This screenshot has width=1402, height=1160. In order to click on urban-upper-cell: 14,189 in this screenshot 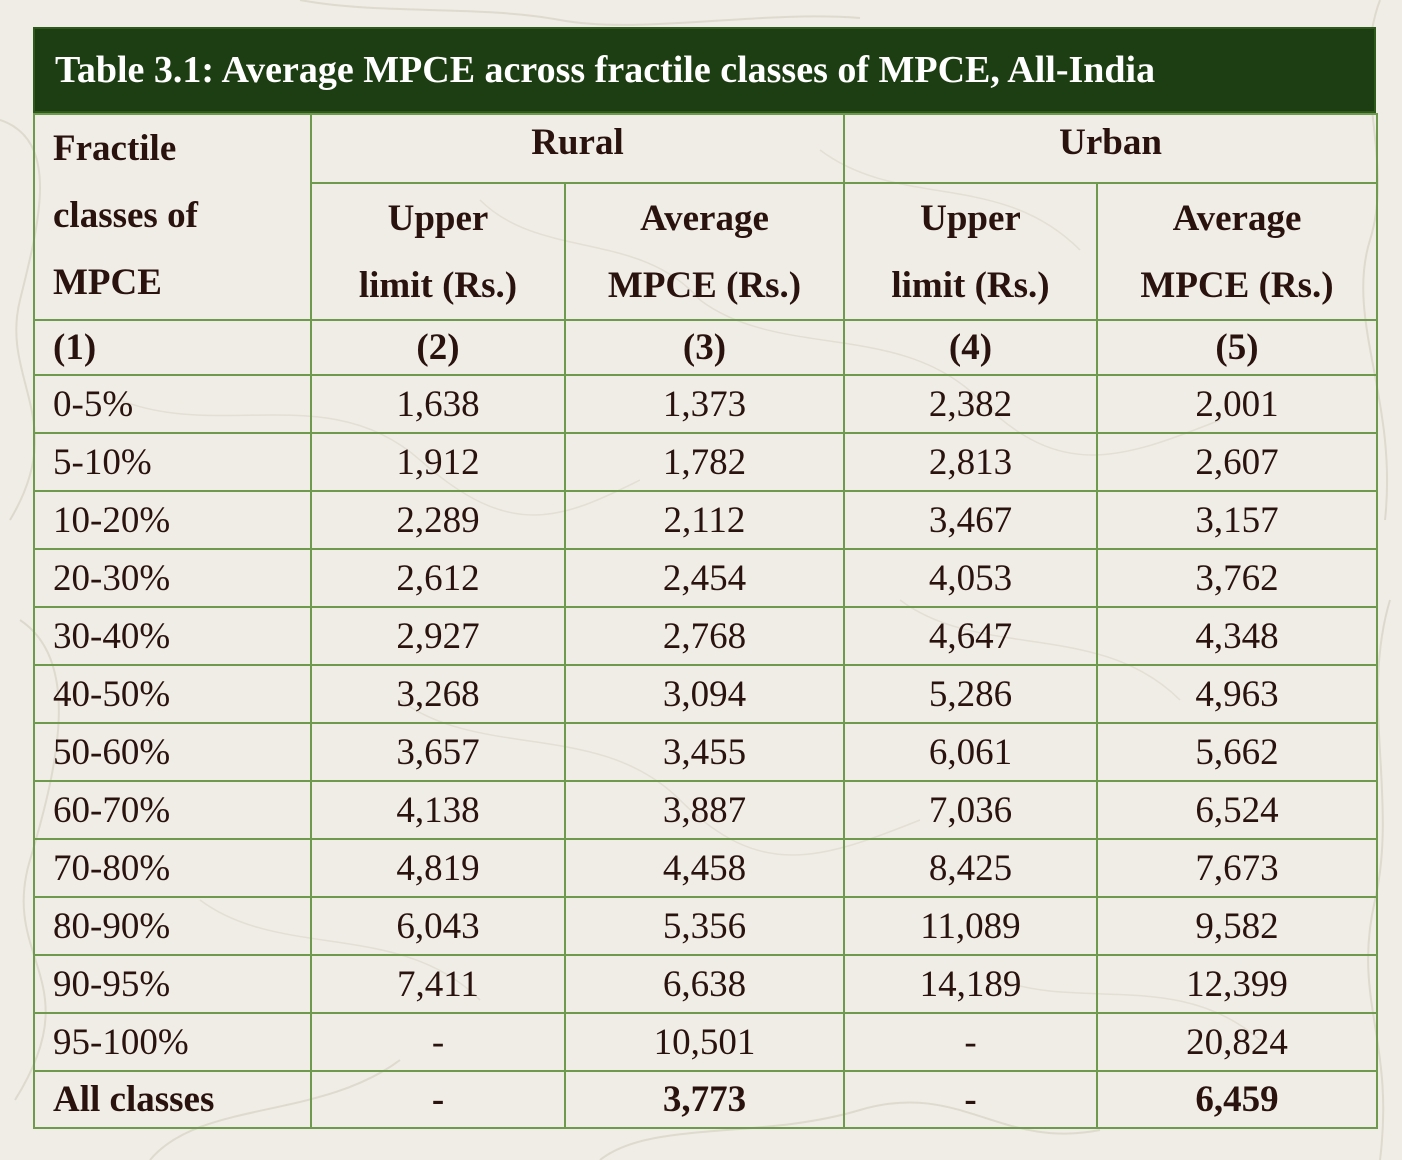, I will do `click(970, 984)`.